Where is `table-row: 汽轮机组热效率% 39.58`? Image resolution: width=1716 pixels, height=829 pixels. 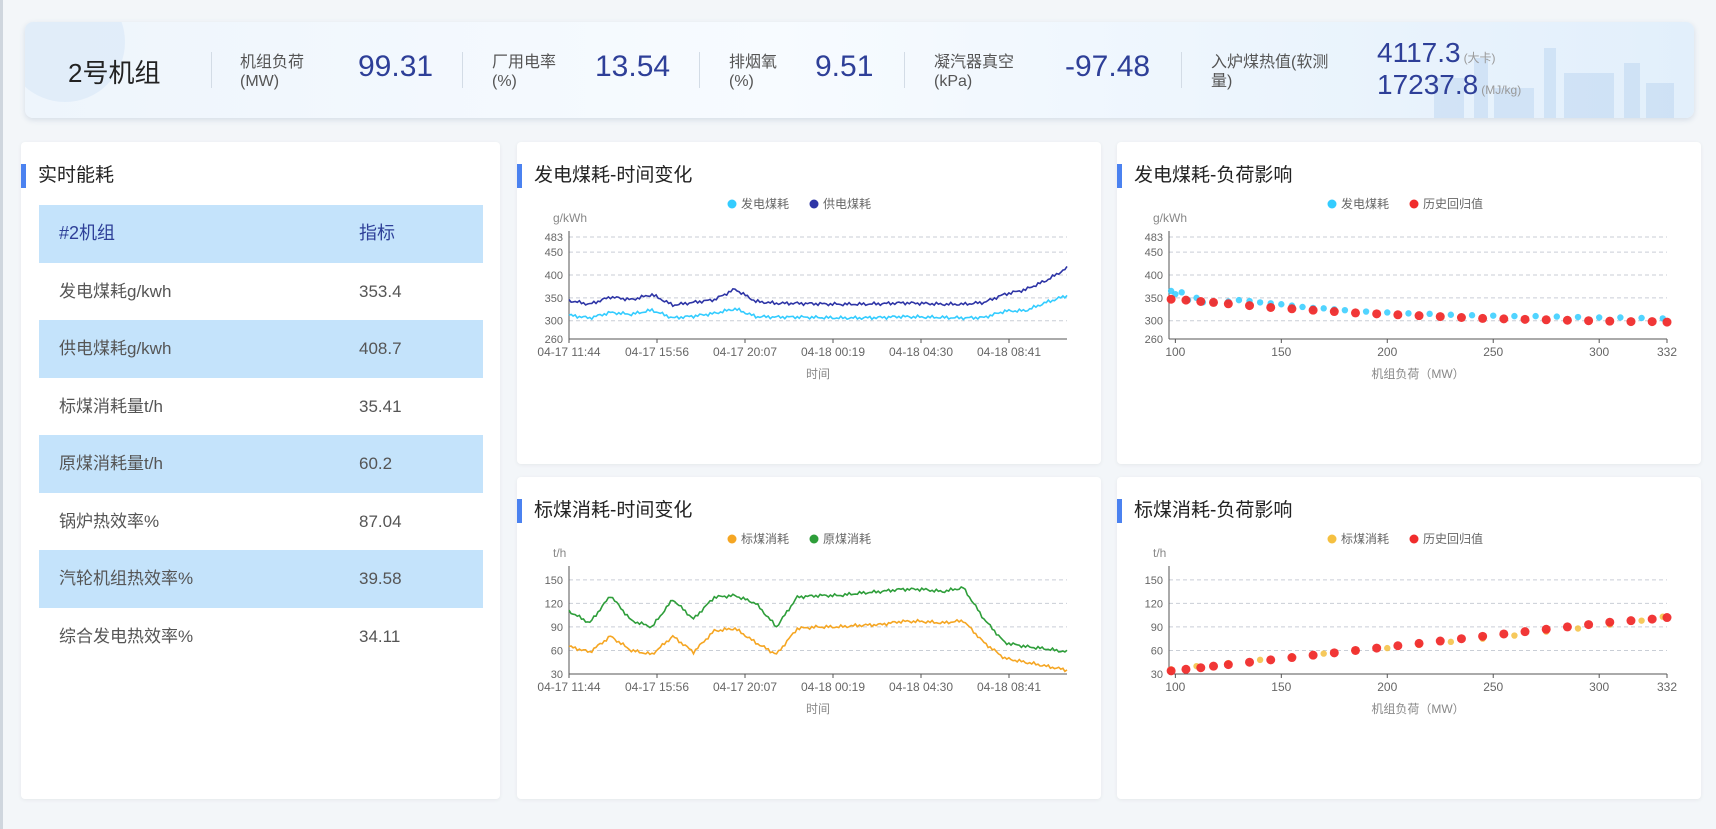 table-row: 汽轮机组热效率% 39.58 is located at coordinates (261, 579).